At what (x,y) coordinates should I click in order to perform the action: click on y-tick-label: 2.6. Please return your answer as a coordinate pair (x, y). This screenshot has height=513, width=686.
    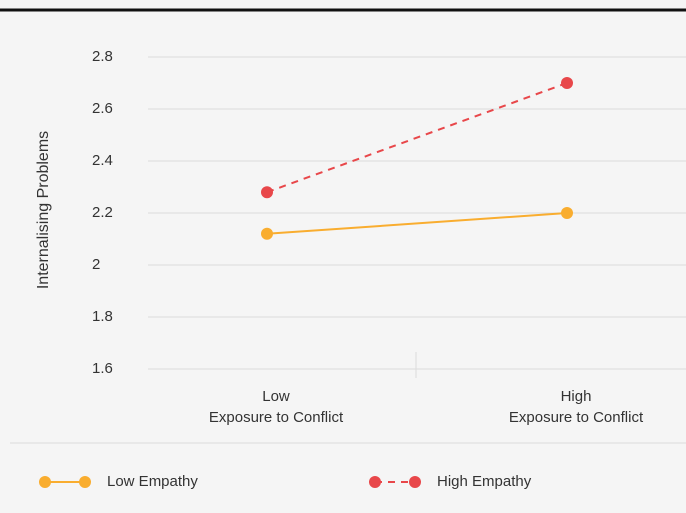
    Looking at the image, I should click on (102, 108).